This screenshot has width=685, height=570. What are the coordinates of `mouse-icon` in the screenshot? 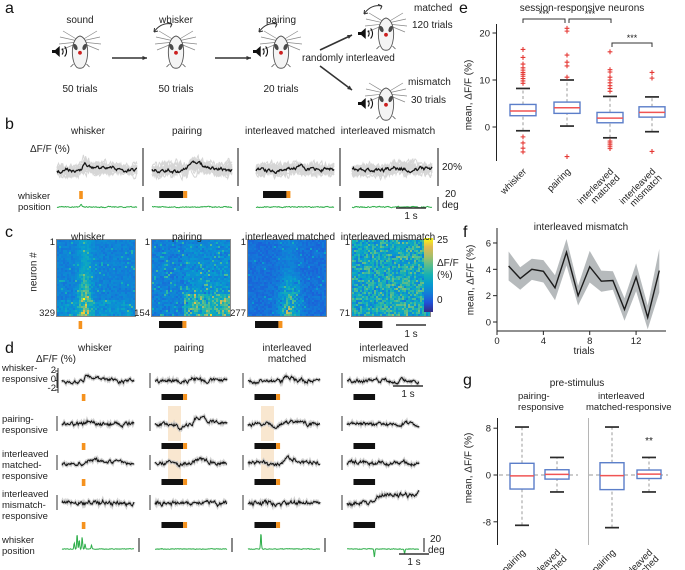 It's located at (77, 49).